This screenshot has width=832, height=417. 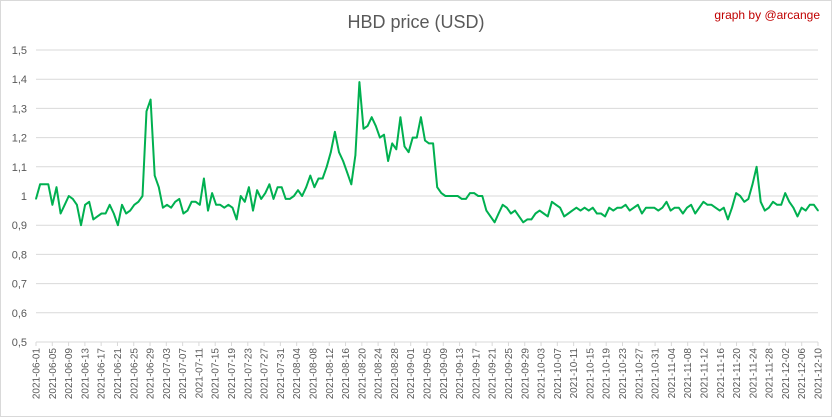 I want to click on x-tick-label: 2021-11-20, so click(x=737, y=373).